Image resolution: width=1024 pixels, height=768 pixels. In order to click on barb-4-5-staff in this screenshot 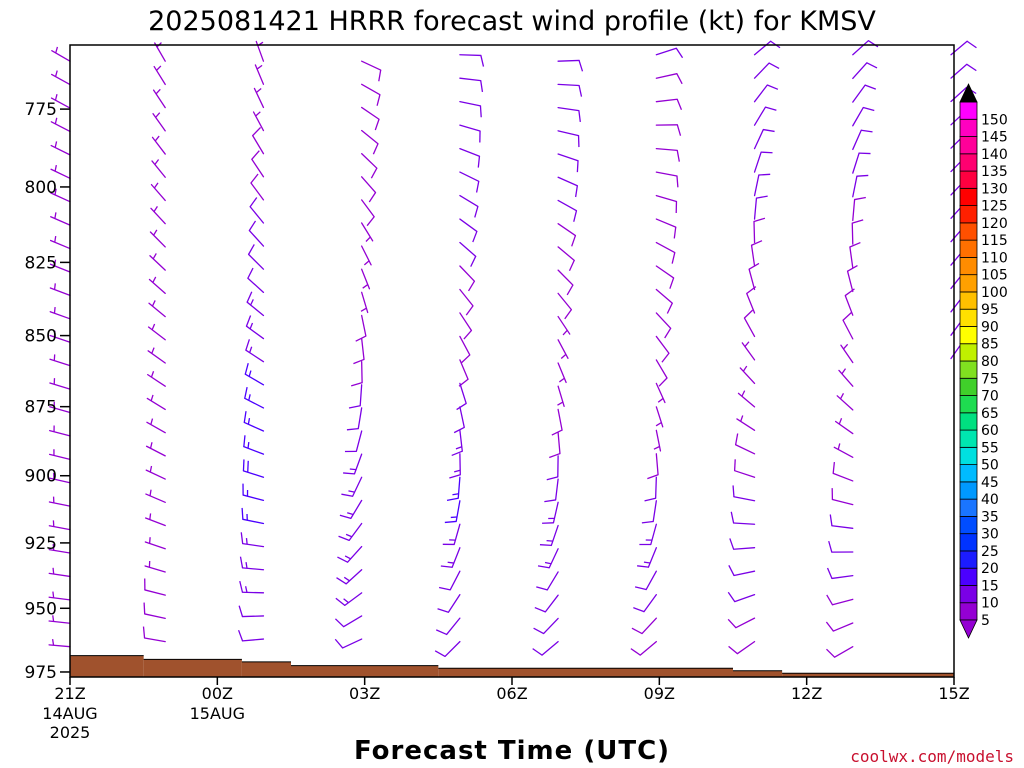, I will do `click(469, 176)`.